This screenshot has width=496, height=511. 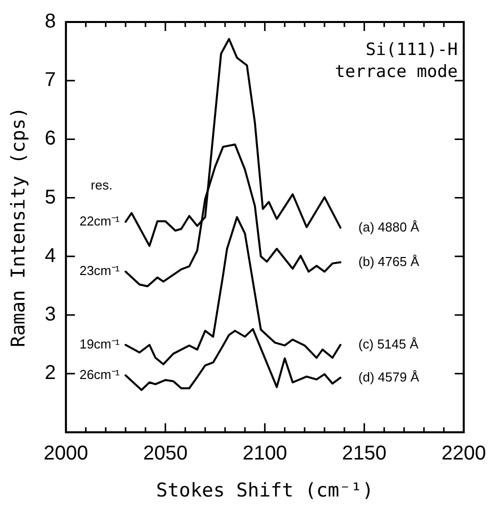 What do you see at coordinates (99, 270) in the screenshot?
I see `annotation: 23cm⁻¹` at bounding box center [99, 270].